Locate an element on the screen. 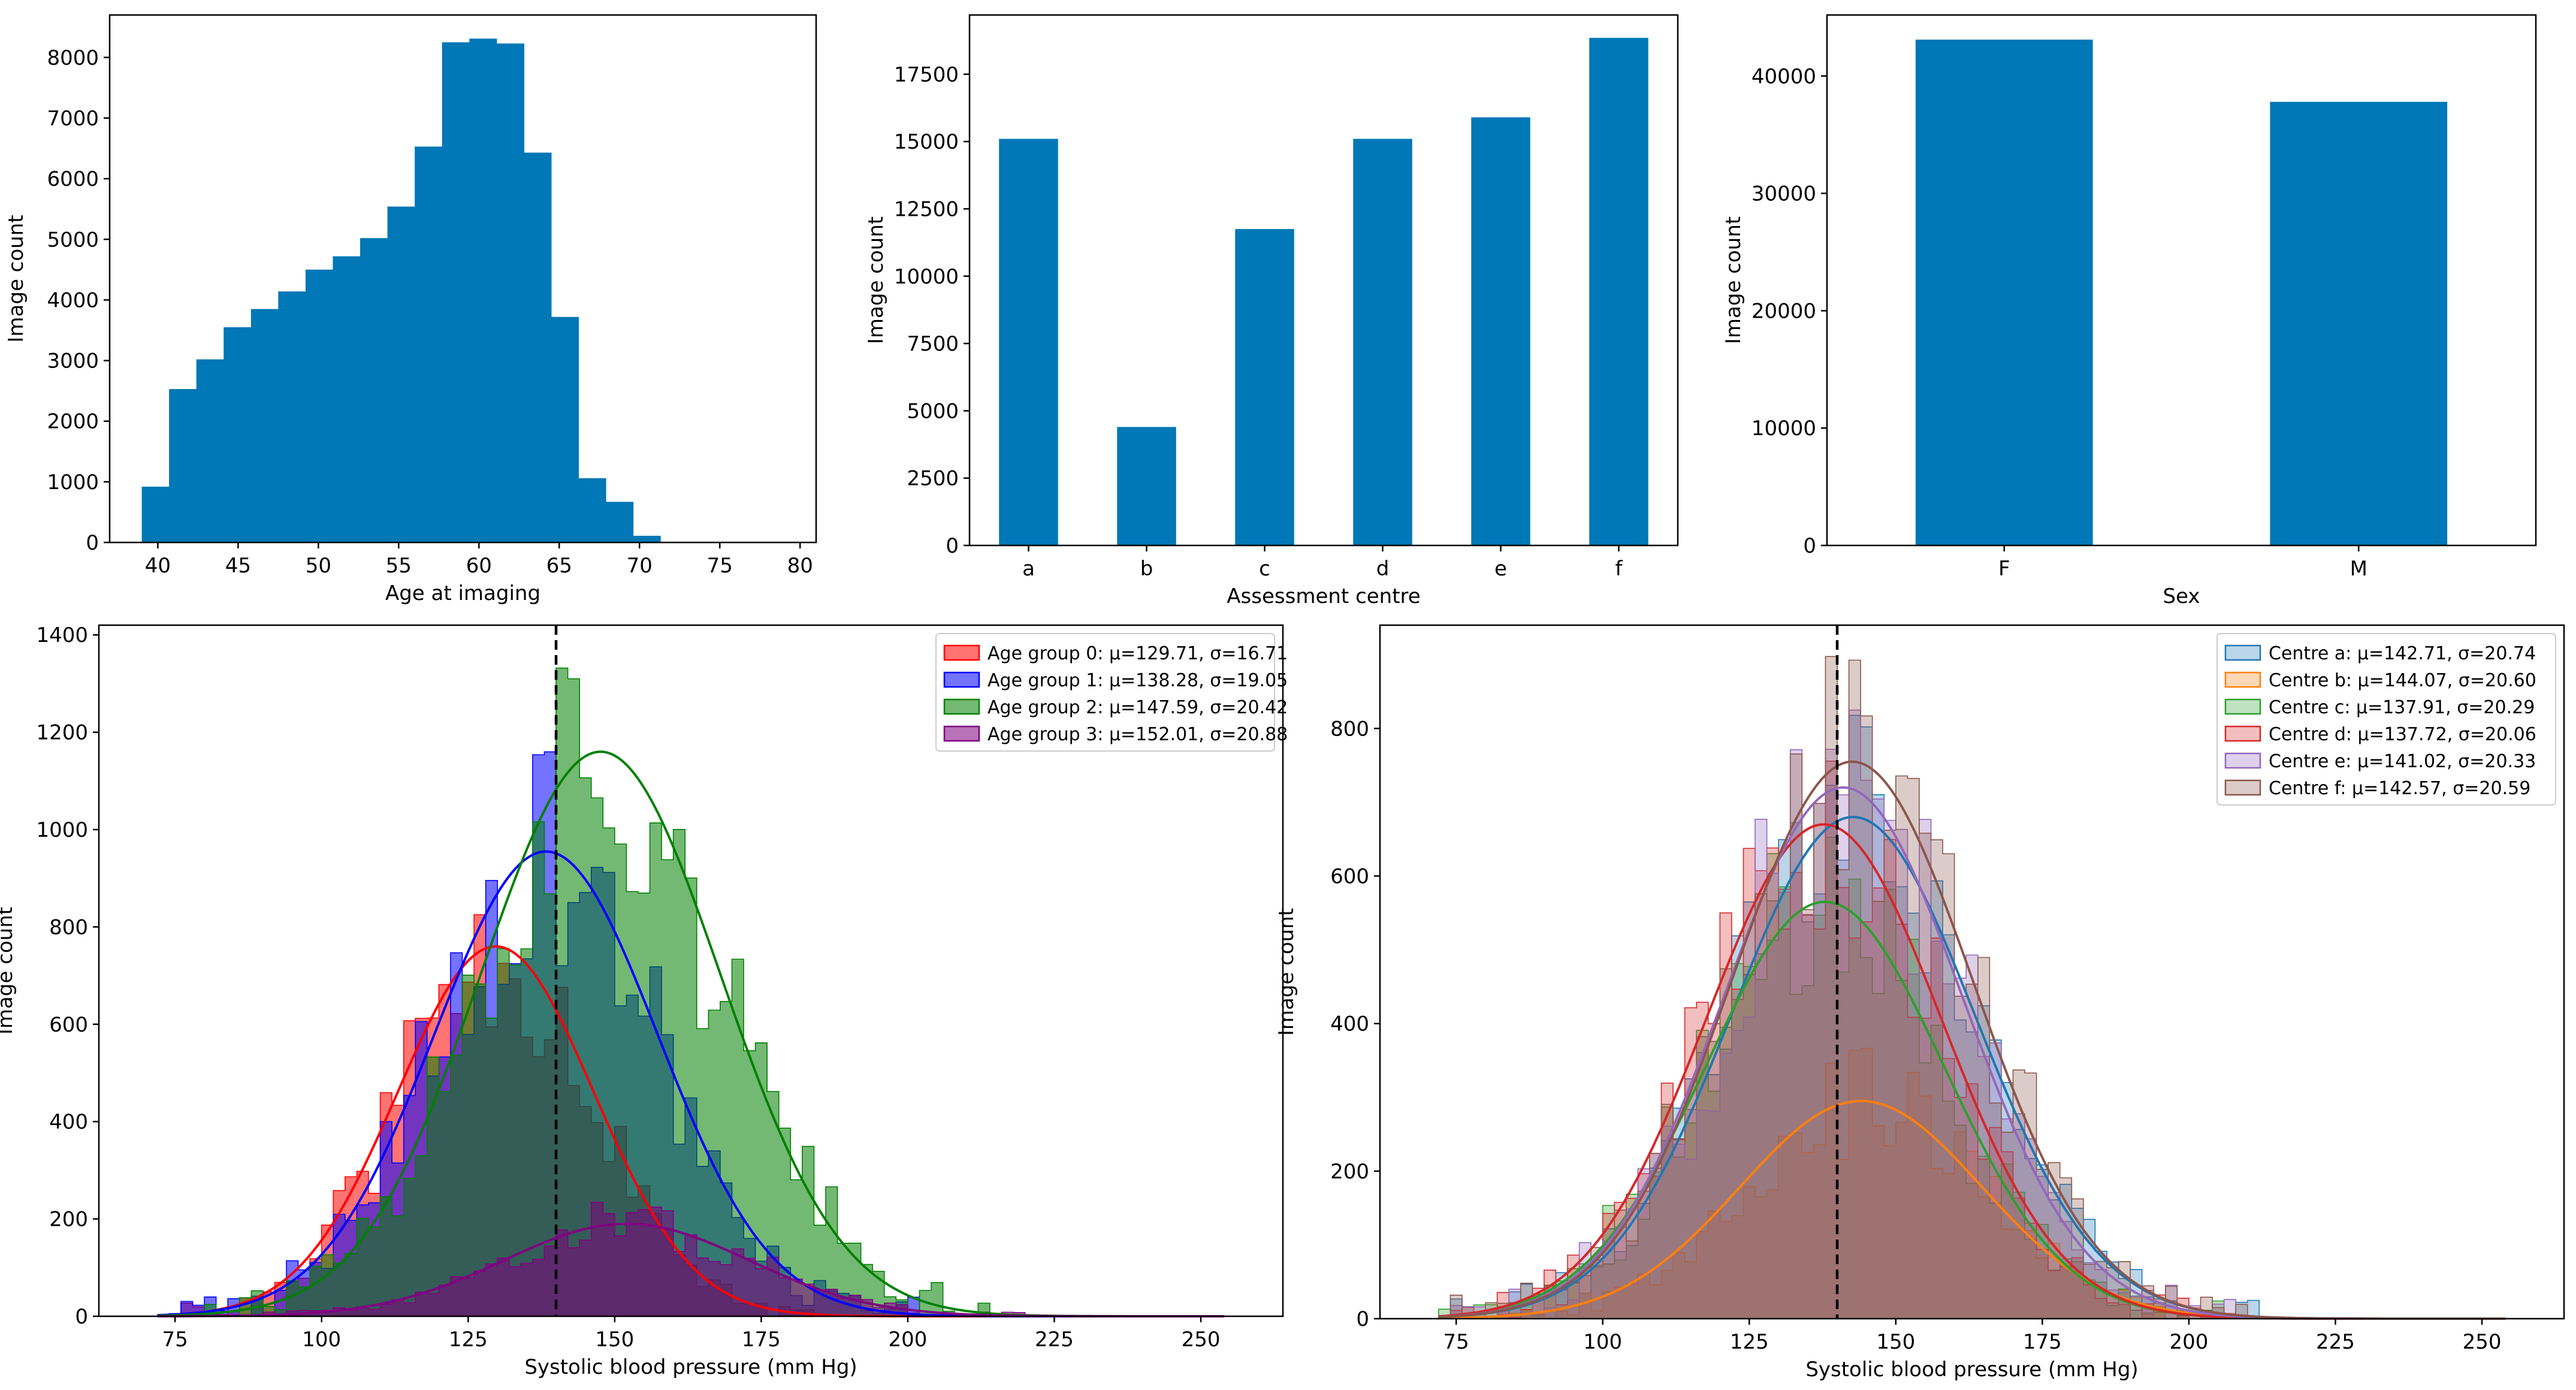 The image size is (2576, 1390). x-tick-label: 65 is located at coordinates (559, 566).